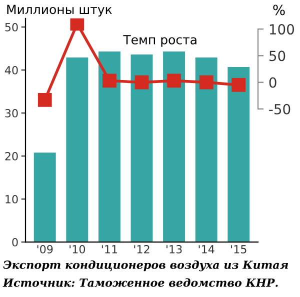 The width and height of the screenshot is (300, 297). I want to click on y2-tick-label: 50, so click(277, 56).